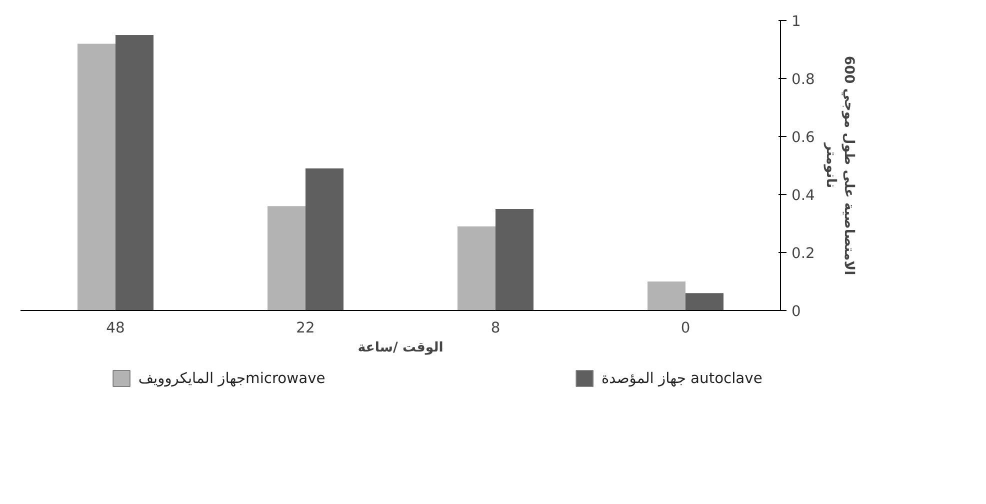 The height and width of the screenshot is (504, 986). I want to click on y-tick-label: 0.6, so click(803, 137).